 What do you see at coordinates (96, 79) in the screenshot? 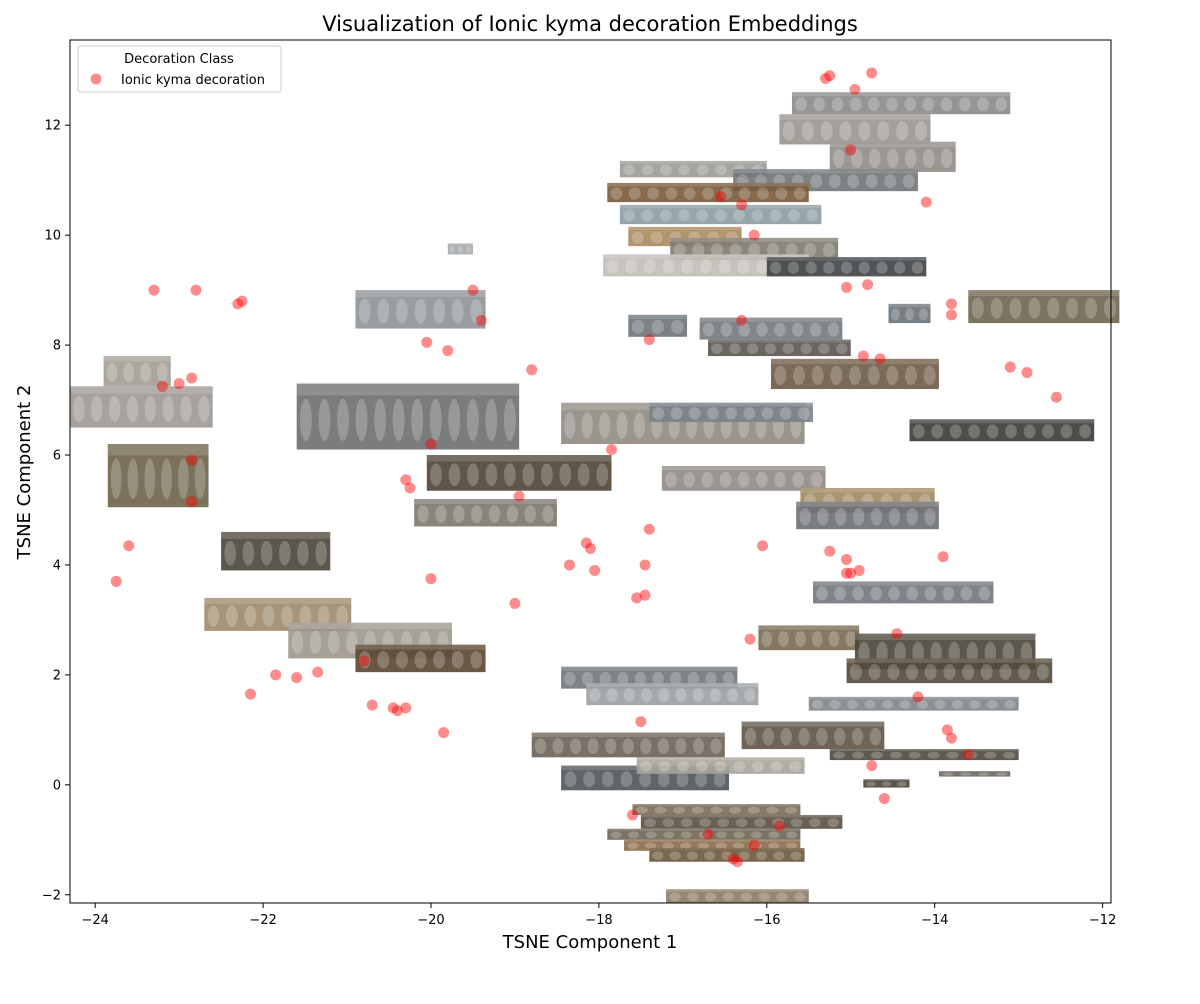
I see `legend-marker` at bounding box center [96, 79].